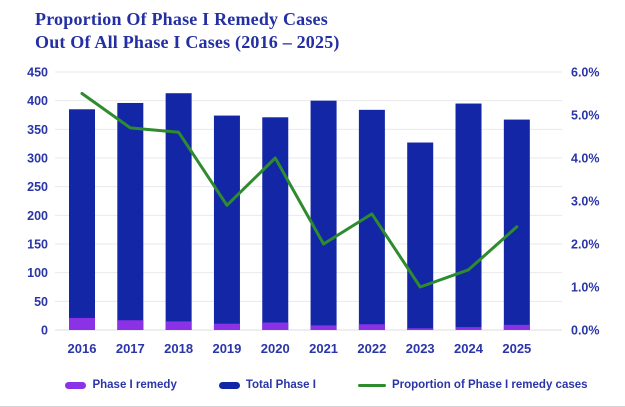  Describe the element at coordinates (37, 101) in the screenshot. I see `left-axis-tick: 400` at that location.